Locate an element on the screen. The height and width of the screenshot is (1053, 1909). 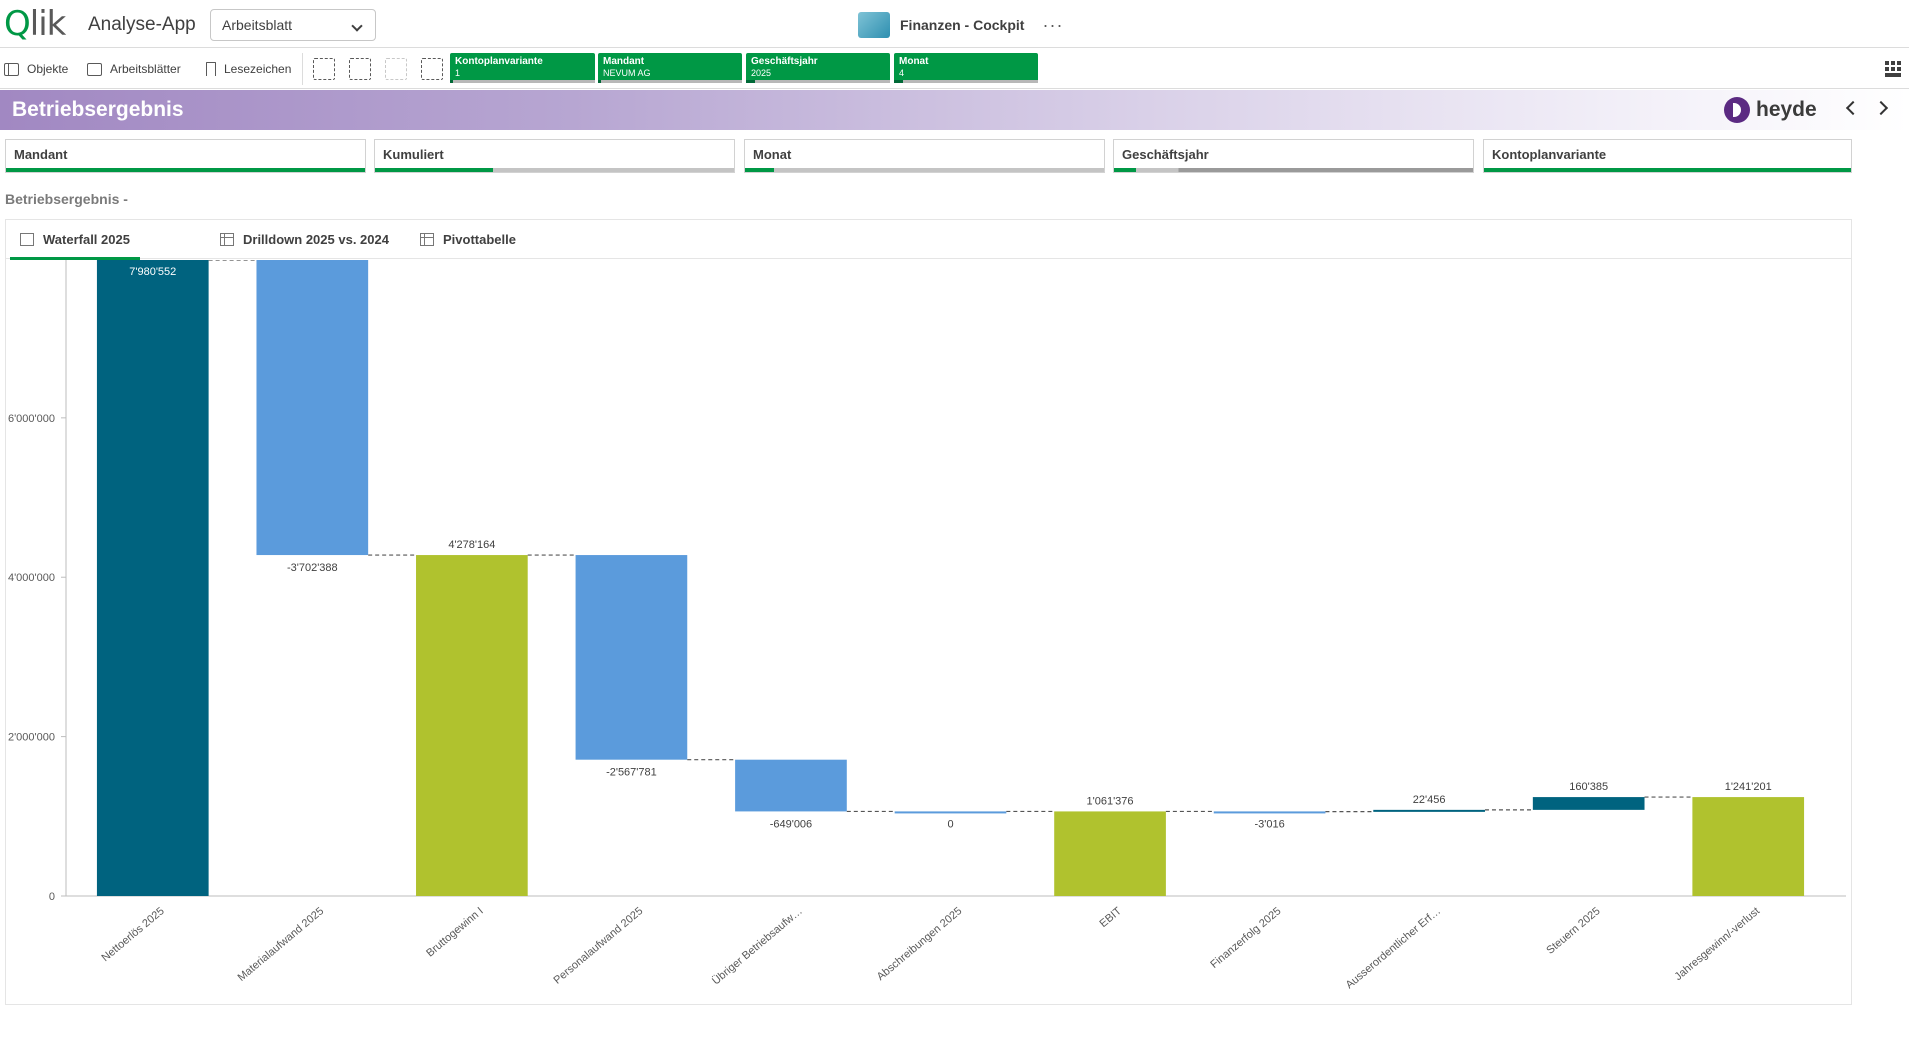
bar-value-label: -3'702'388 is located at coordinates (312, 568).